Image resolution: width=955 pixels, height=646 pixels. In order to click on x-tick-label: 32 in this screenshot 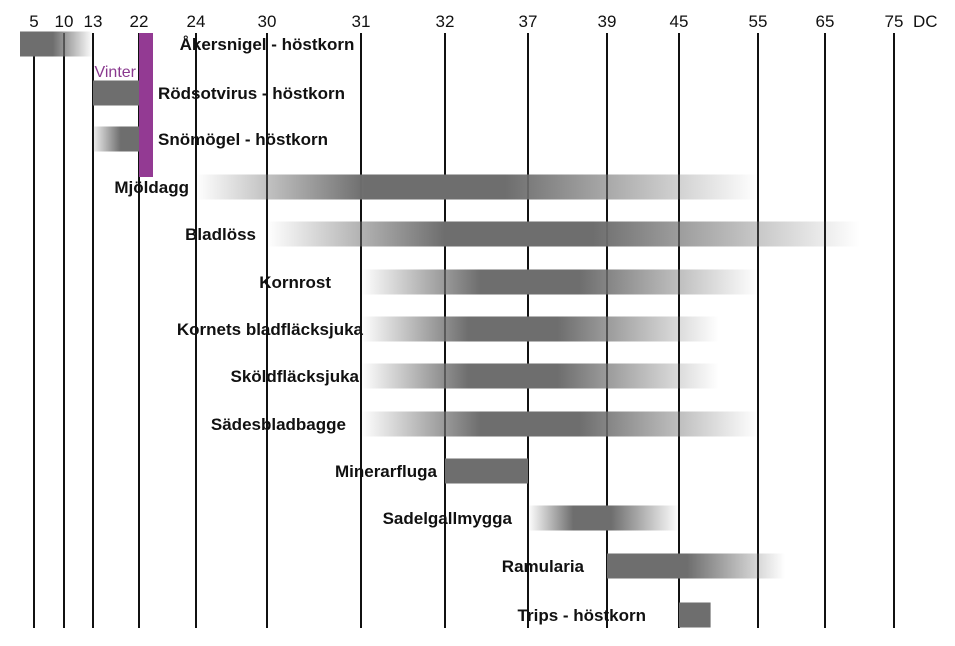, I will do `click(445, 21)`.